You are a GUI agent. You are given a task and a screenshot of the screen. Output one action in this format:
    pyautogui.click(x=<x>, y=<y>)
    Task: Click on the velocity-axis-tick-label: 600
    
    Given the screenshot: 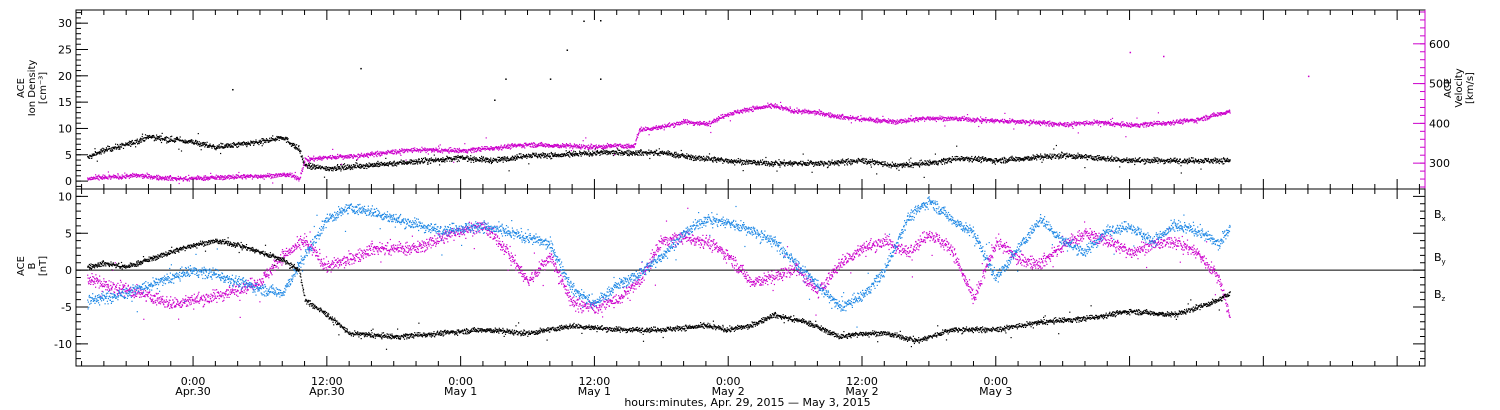 What is the action you would take?
    pyautogui.click(x=1439, y=44)
    